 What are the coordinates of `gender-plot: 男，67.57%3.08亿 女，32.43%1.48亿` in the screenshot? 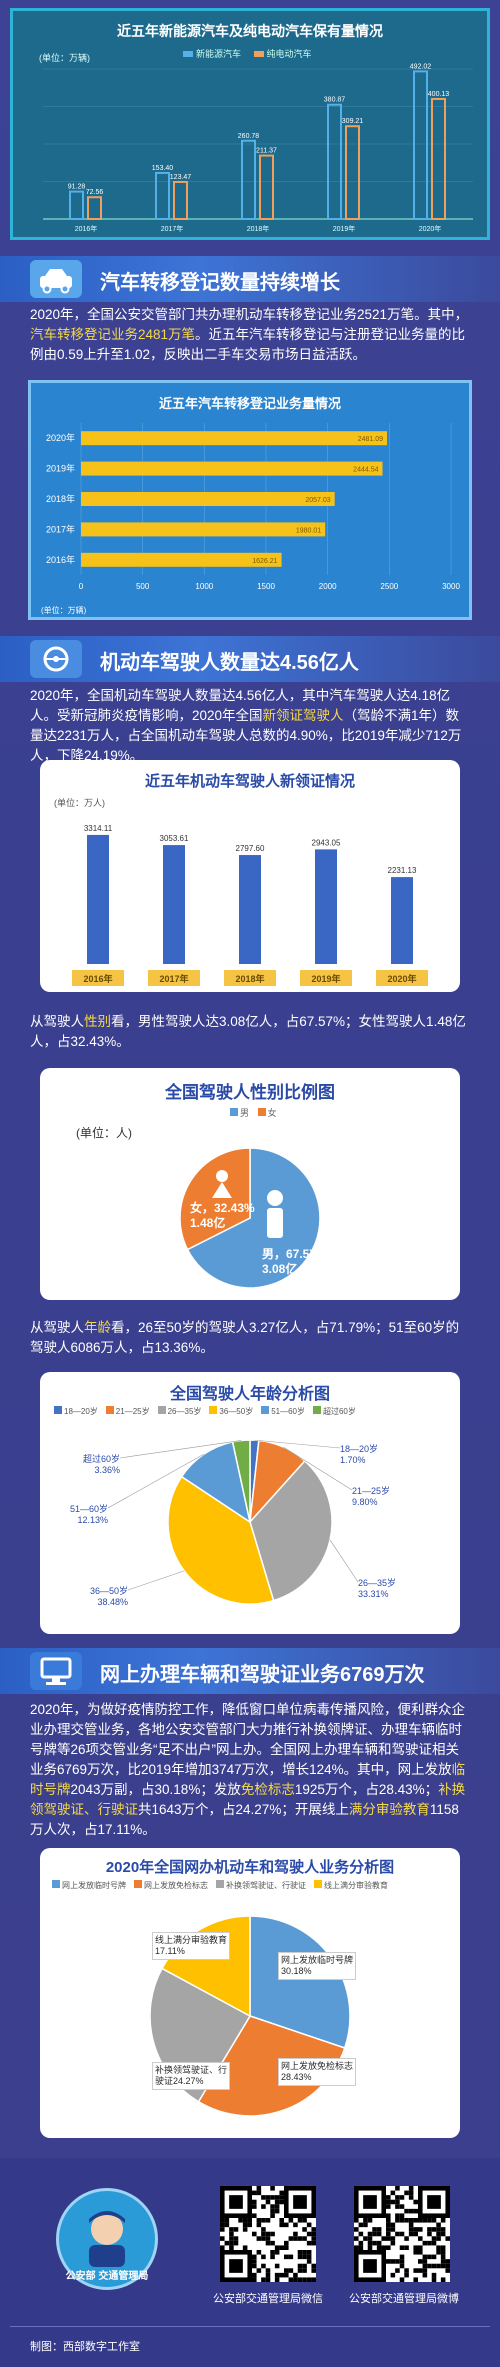 It's located at (253, 1218).